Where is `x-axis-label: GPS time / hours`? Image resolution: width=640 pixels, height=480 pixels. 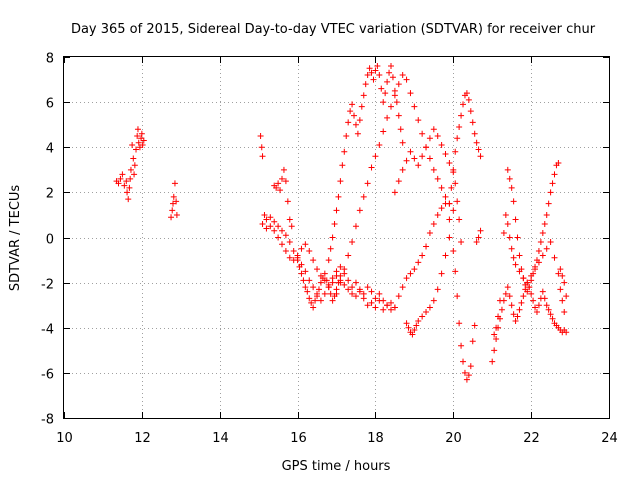 x-axis-label: GPS time / hours is located at coordinates (336, 466).